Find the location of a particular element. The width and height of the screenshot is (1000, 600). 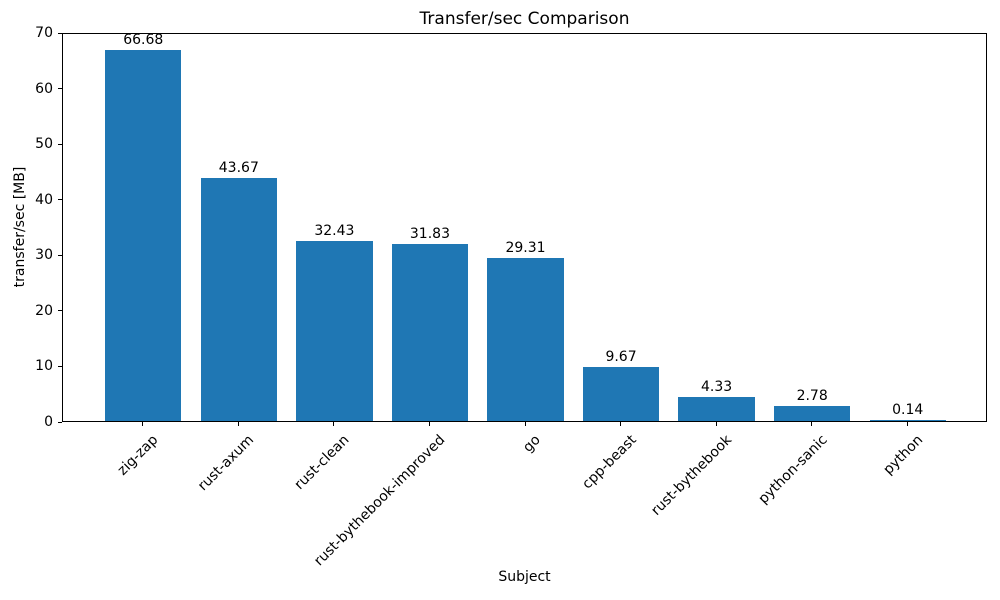

bar-value-label: 29.31 is located at coordinates (525, 248).